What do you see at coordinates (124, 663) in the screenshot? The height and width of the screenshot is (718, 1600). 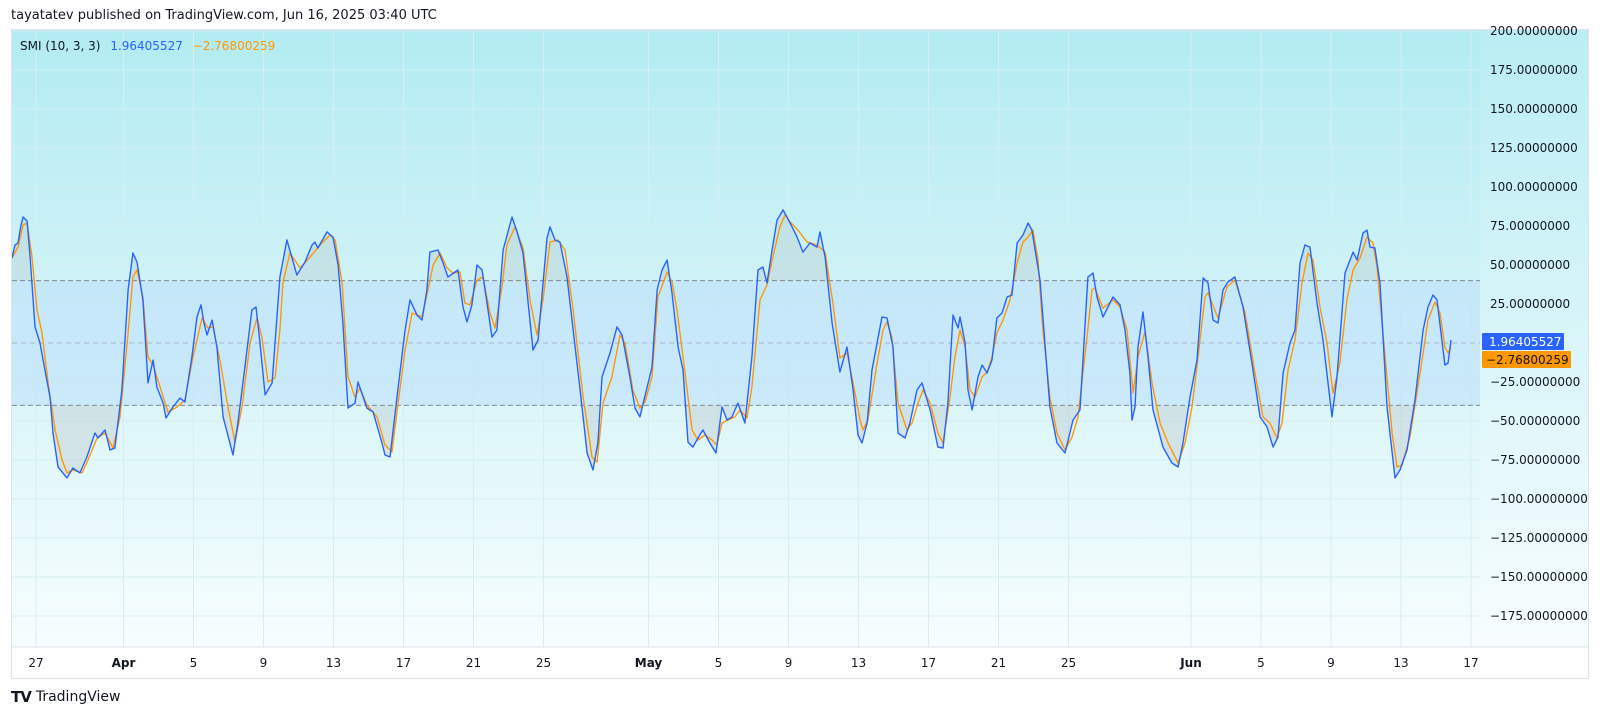 I see `x-tick-label: Apr` at bounding box center [124, 663].